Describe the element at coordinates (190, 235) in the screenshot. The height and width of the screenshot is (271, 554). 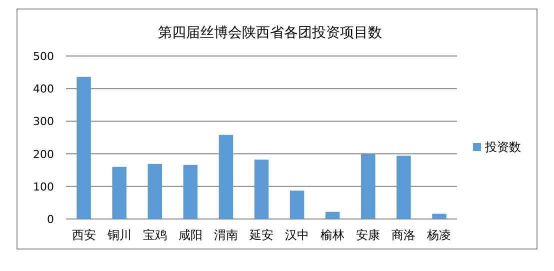
I see `x-tick-label: 咸阳` at that location.